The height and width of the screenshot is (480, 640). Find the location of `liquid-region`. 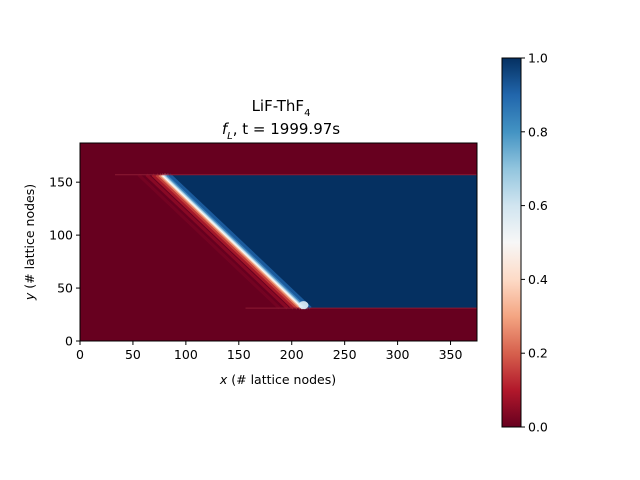

liquid-region is located at coordinates (319, 241).